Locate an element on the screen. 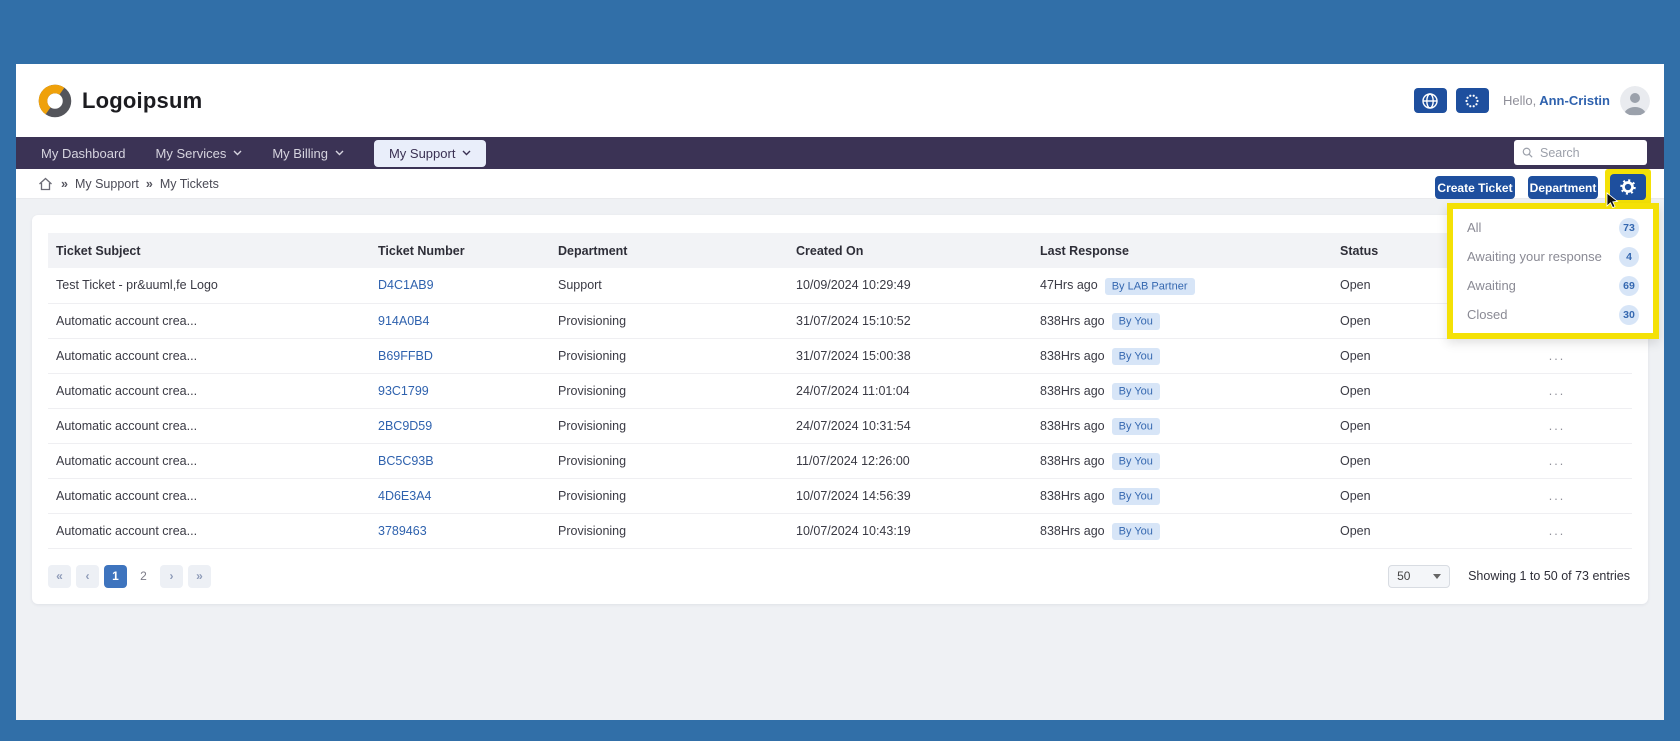  avatar-icon is located at coordinates (1635, 100).